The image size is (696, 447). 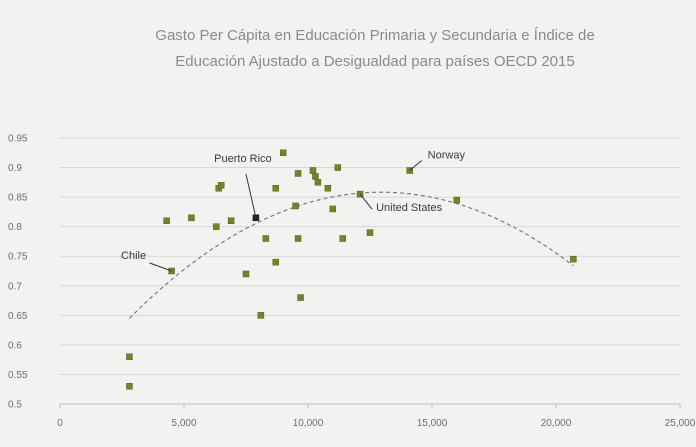 I want to click on annotation-label: Norway, so click(x=447, y=156).